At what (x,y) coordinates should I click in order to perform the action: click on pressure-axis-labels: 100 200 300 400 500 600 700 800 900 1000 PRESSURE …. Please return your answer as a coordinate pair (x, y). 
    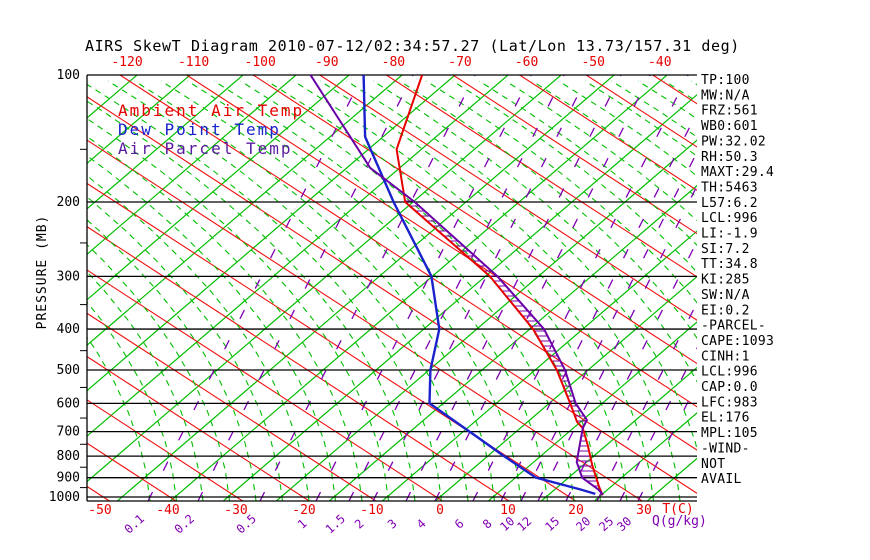
    Looking at the image, I should click on (57, 286).